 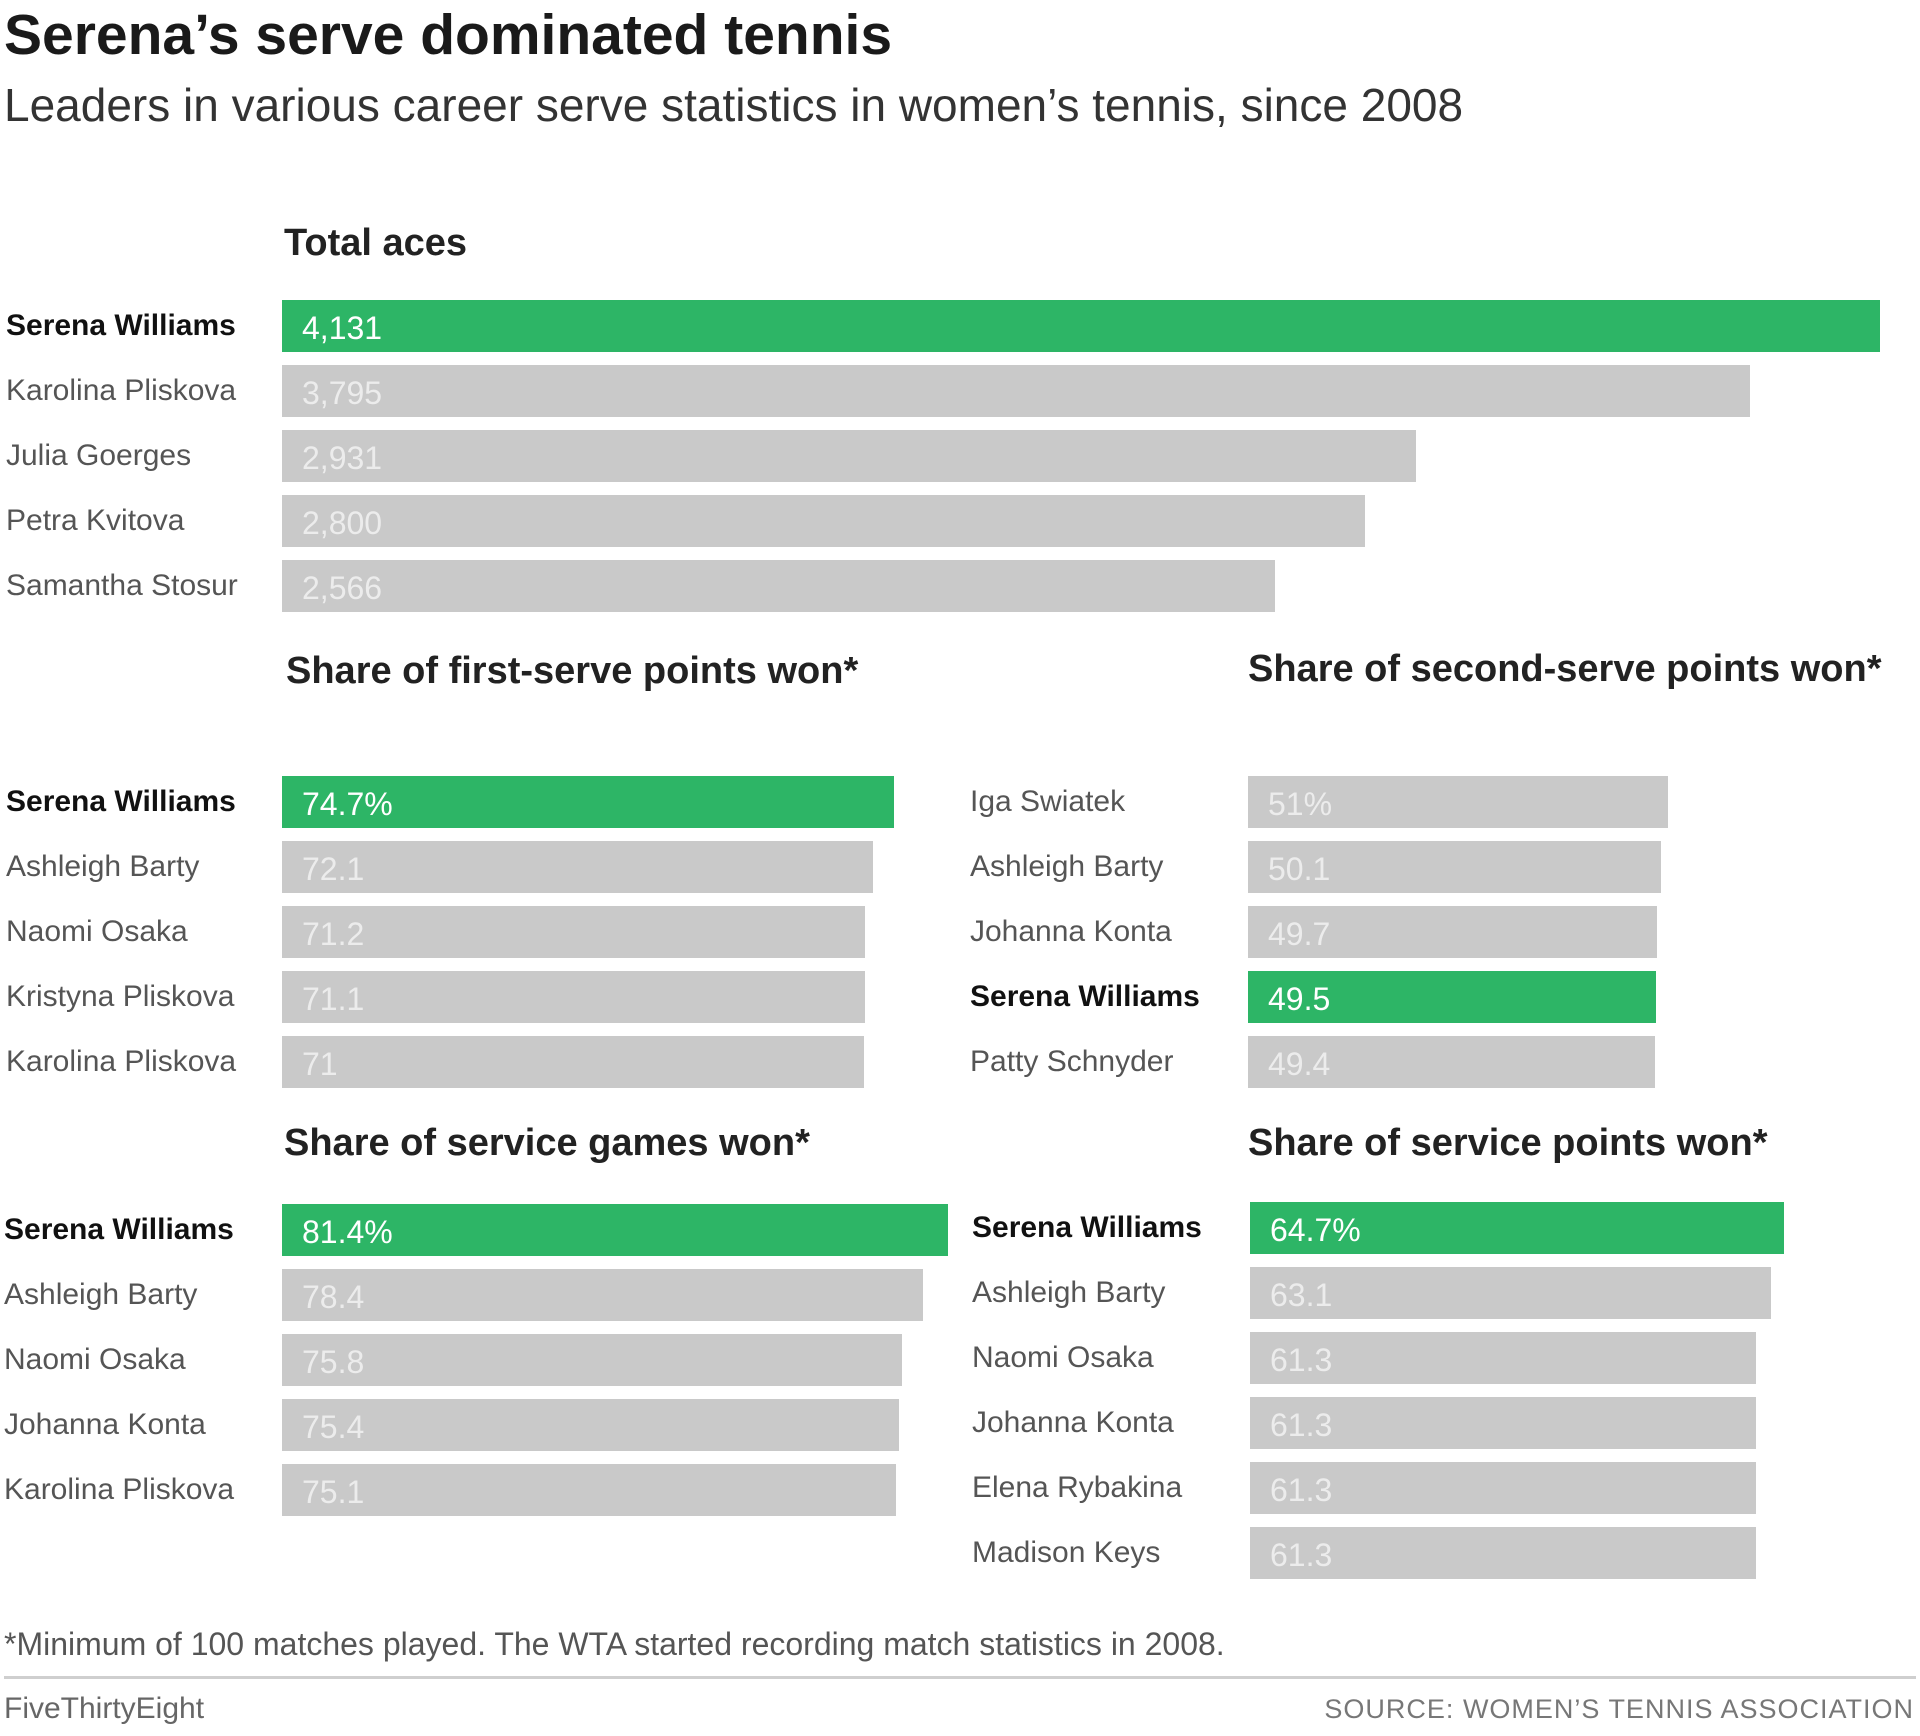 I want to click on source-note: SOURCE: WOMEN’S TENNIS ASSOCIATION, so click(x=1619, y=1709).